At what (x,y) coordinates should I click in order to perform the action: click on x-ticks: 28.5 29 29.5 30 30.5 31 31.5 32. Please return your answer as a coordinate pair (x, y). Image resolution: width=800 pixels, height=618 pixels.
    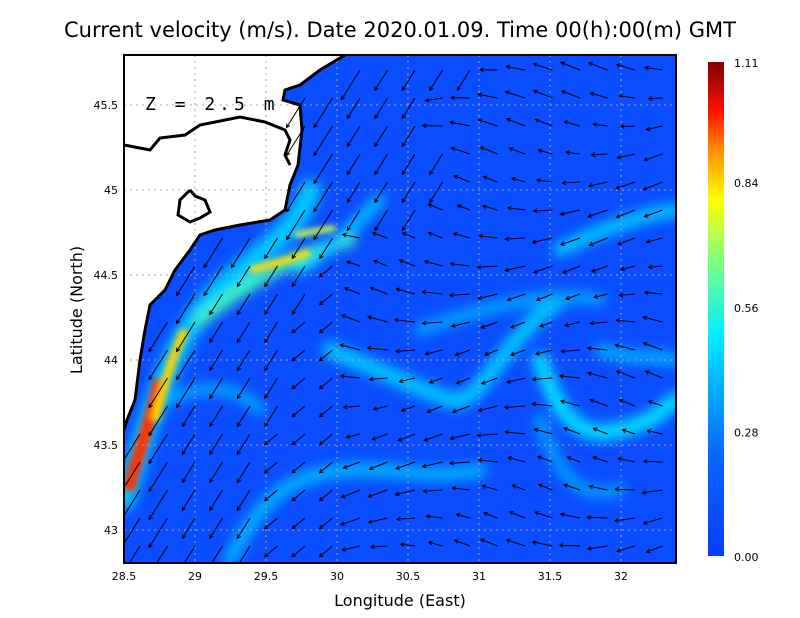
    Looking at the image, I should click on (370, 576).